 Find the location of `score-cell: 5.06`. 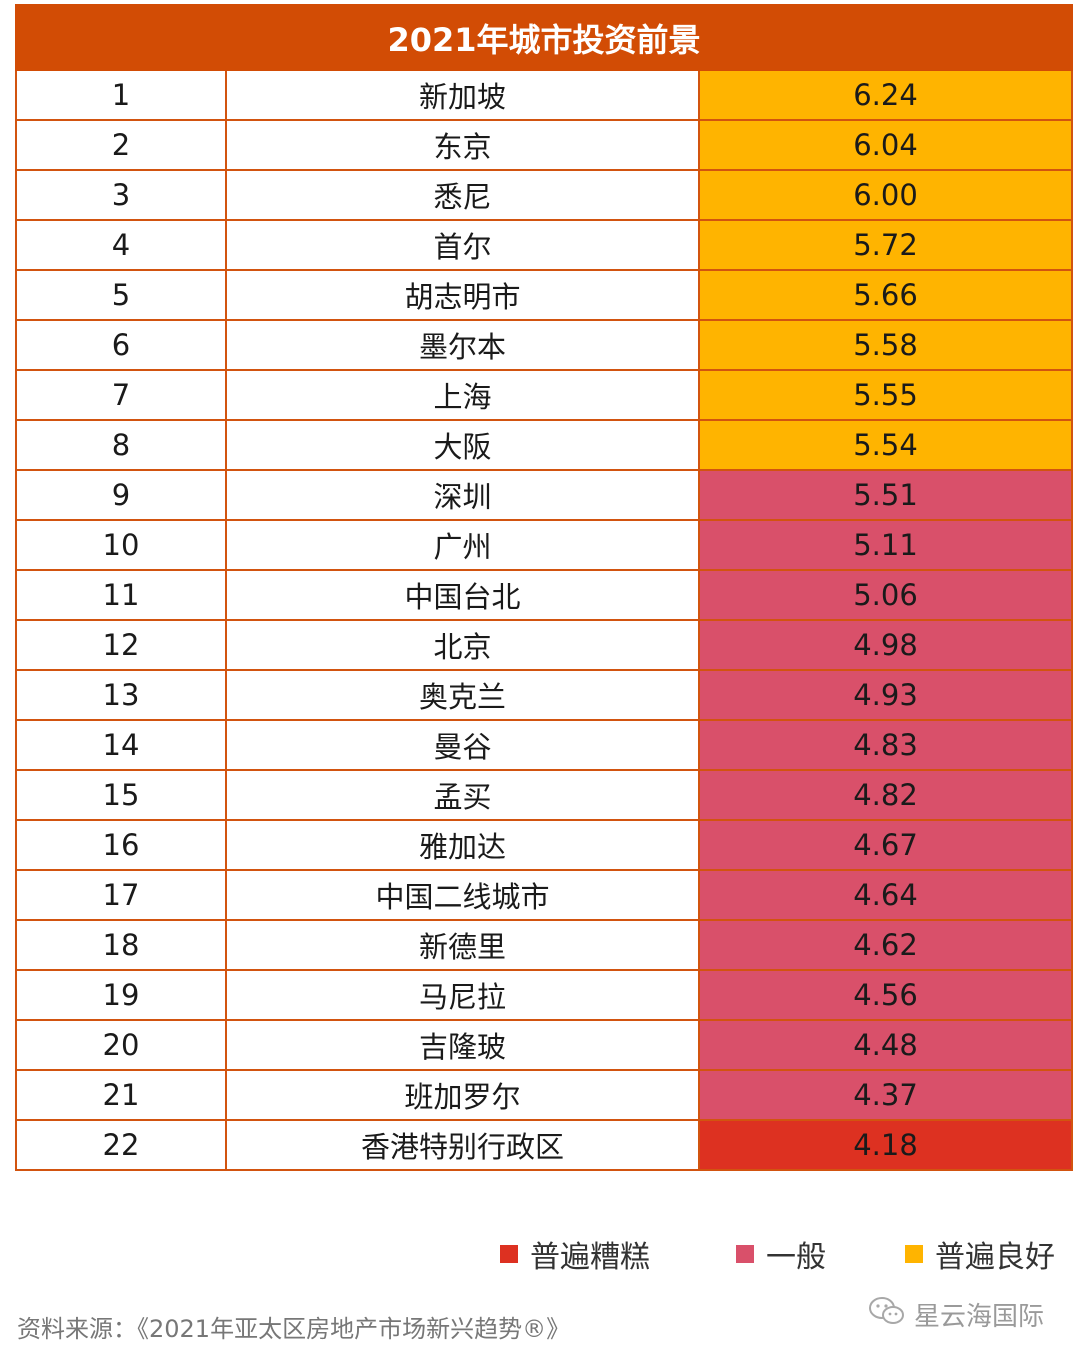

score-cell: 5.06 is located at coordinates (885, 595).